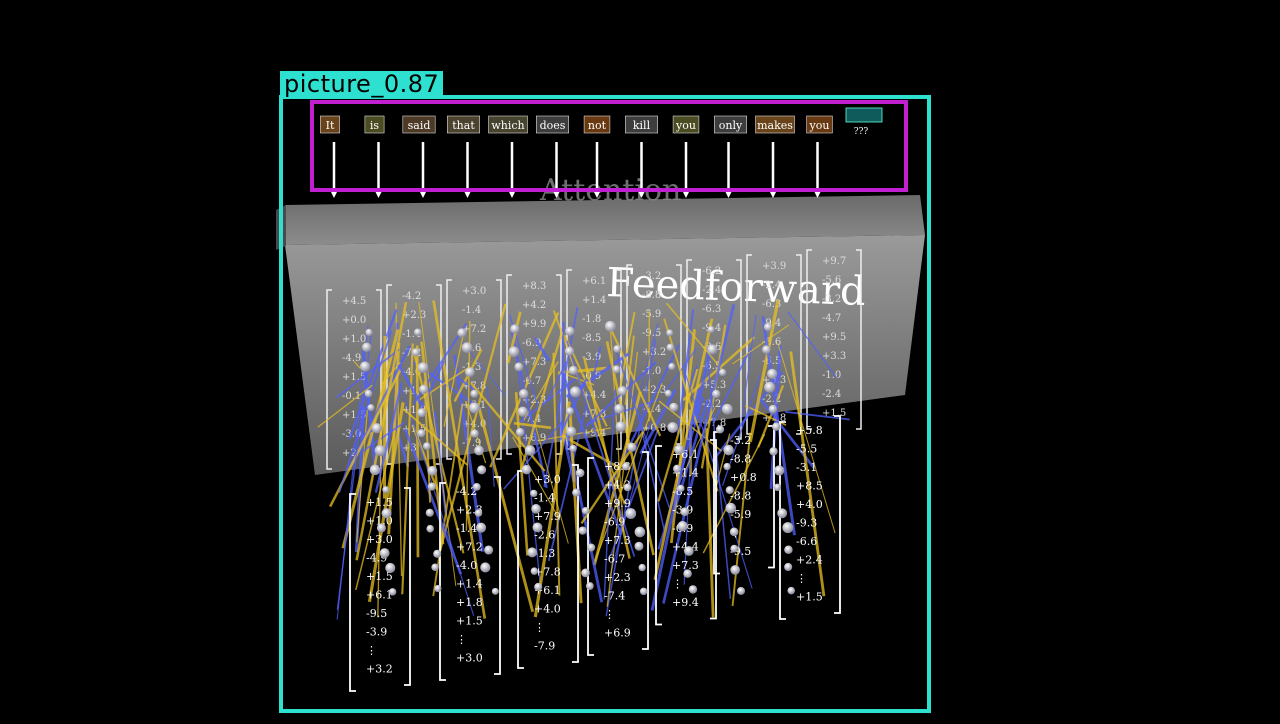 The width and height of the screenshot is (1280, 724). Describe the element at coordinates (379, 595) in the screenshot. I see `vector-value: +6.1` at that location.